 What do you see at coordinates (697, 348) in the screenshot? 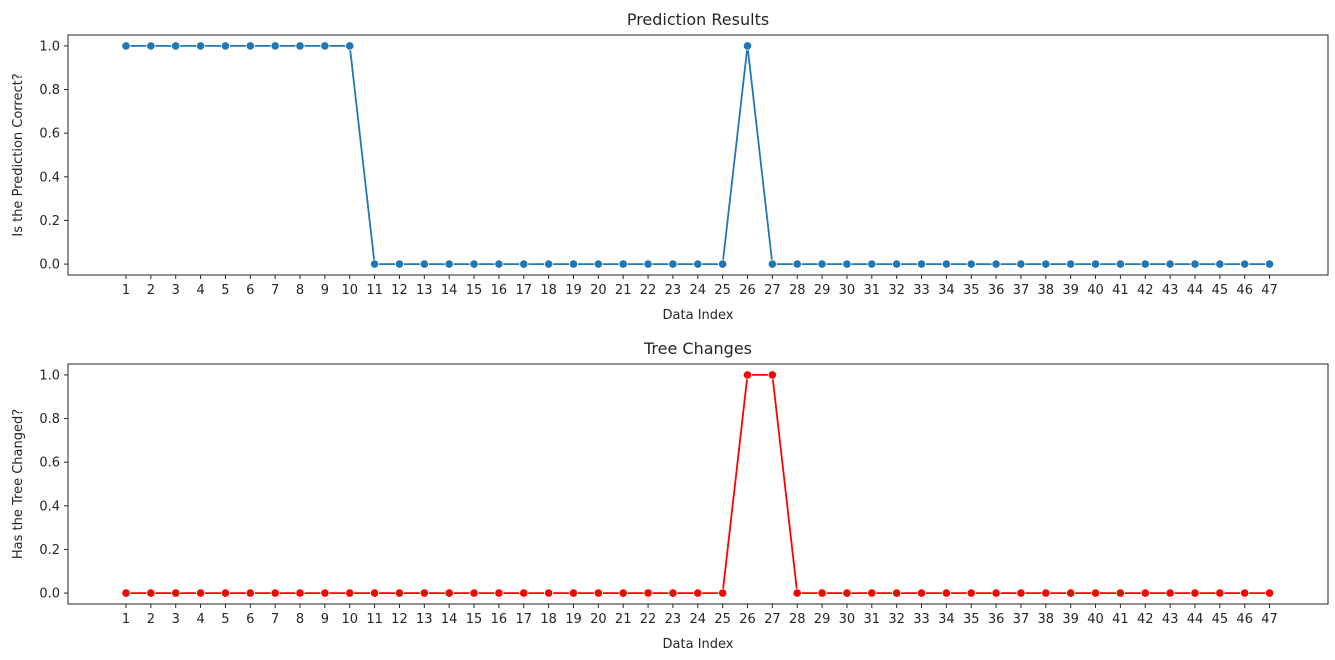
I see `chart-title: Tree Changes` at bounding box center [697, 348].